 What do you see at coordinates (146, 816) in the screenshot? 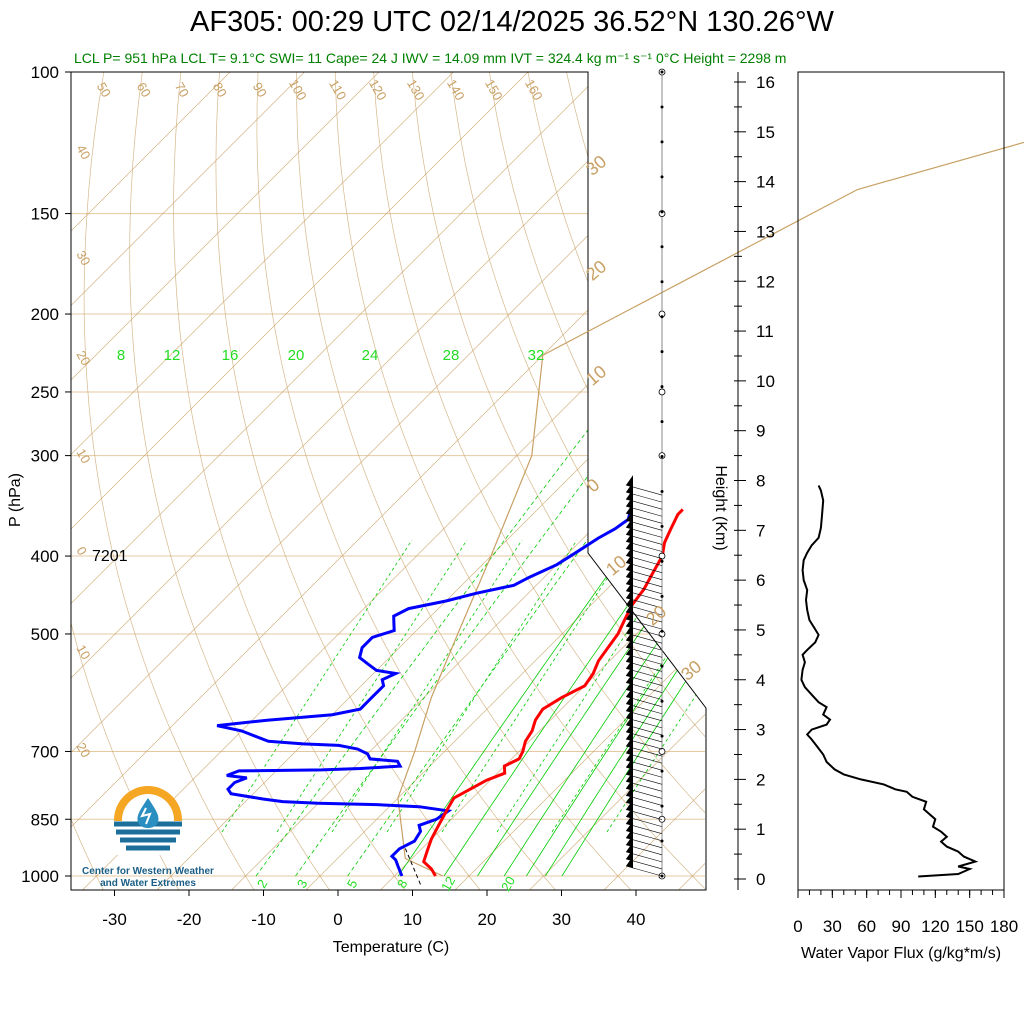
I see `logo-wind-icon` at bounding box center [146, 816].